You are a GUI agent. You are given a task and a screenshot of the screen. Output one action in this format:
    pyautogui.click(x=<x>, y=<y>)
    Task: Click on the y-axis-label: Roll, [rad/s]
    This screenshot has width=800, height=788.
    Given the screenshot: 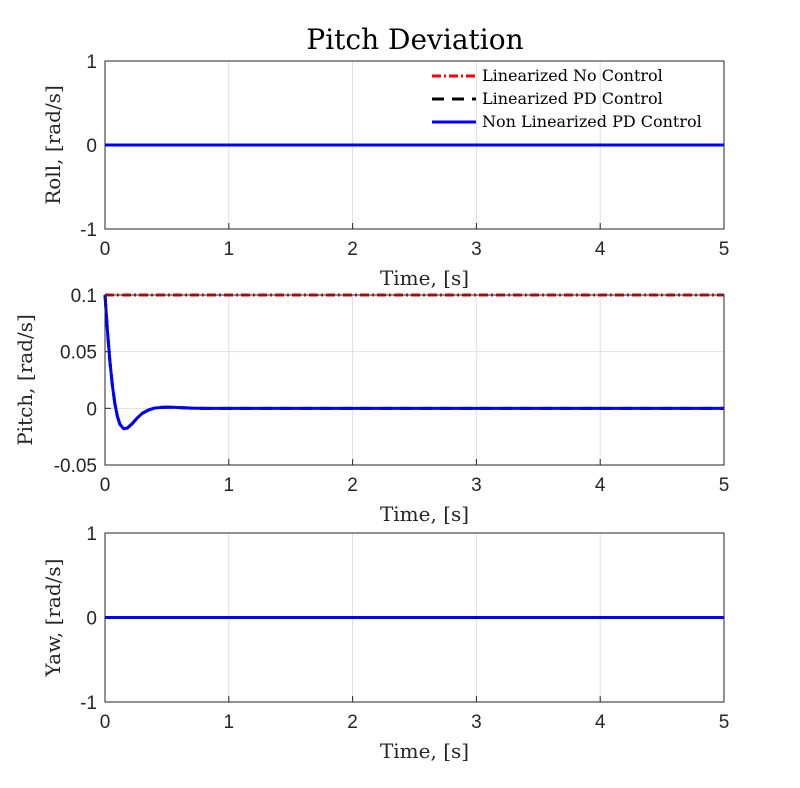 What is the action you would take?
    pyautogui.click(x=53, y=145)
    